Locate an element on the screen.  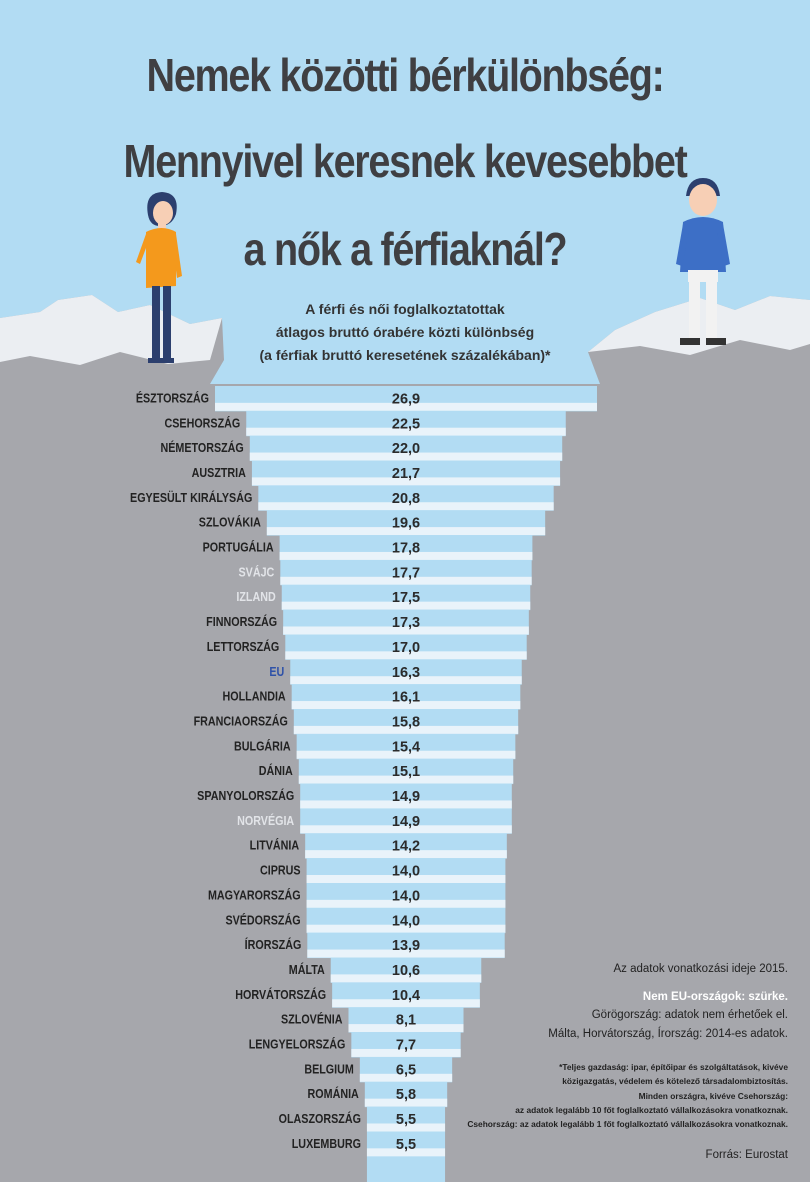
bar-belgium is located at coordinates (406, 1077).